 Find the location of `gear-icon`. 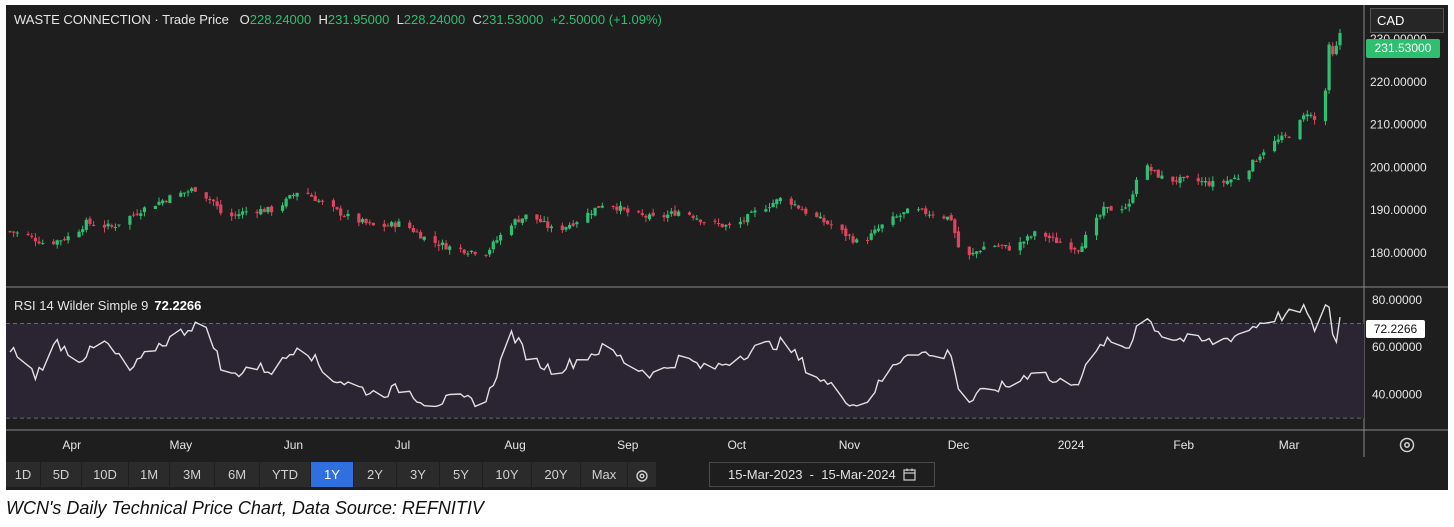

gear-icon is located at coordinates (642, 475).